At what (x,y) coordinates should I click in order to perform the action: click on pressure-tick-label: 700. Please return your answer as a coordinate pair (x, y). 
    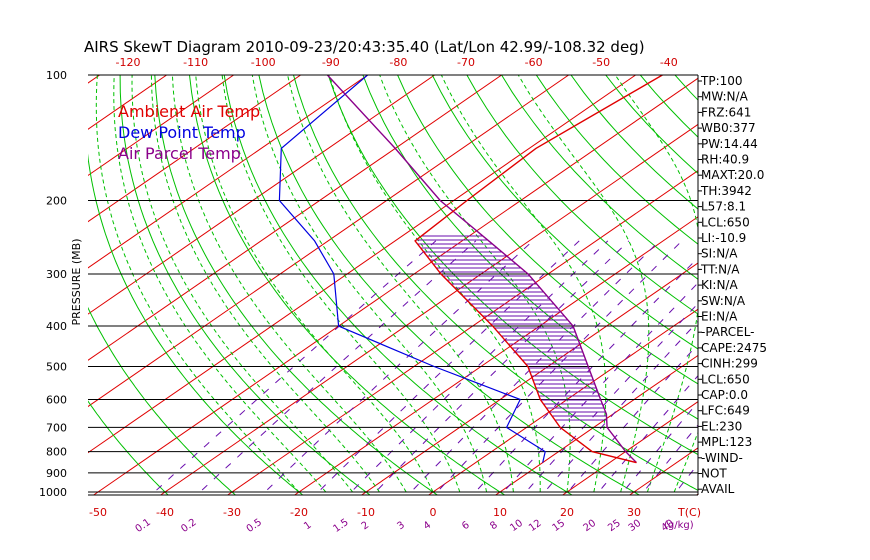
    Looking at the image, I should click on (56, 427).